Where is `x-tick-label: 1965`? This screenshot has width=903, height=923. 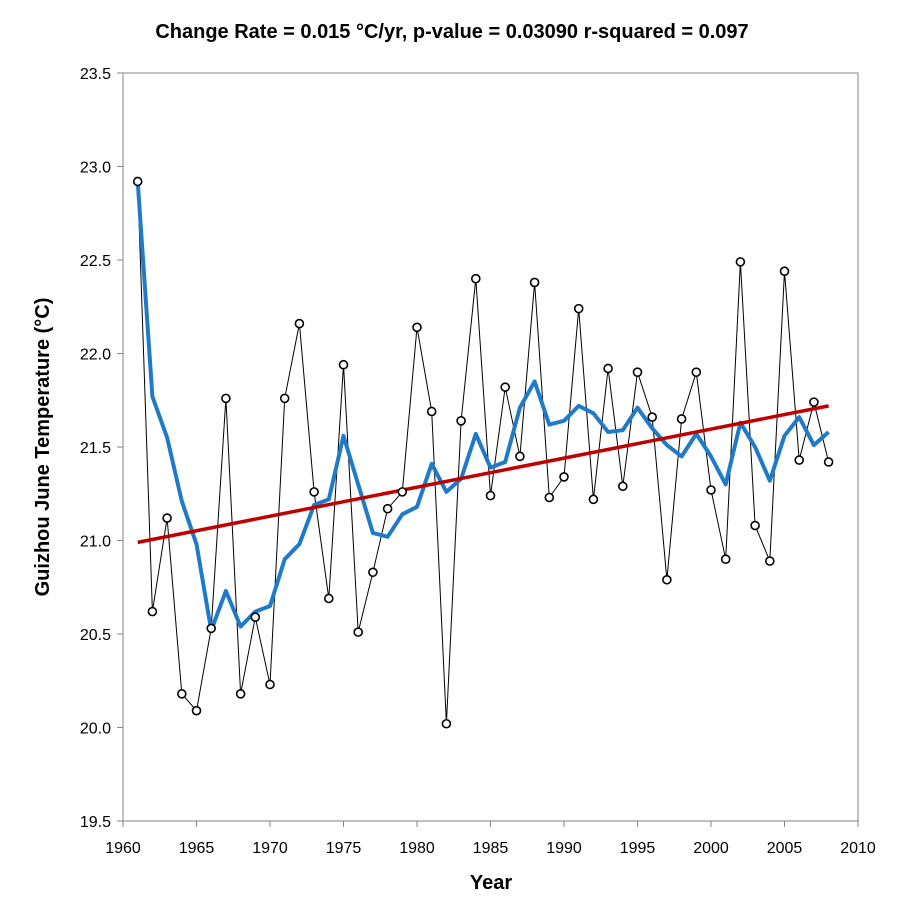 x-tick-label: 1965 is located at coordinates (197, 848).